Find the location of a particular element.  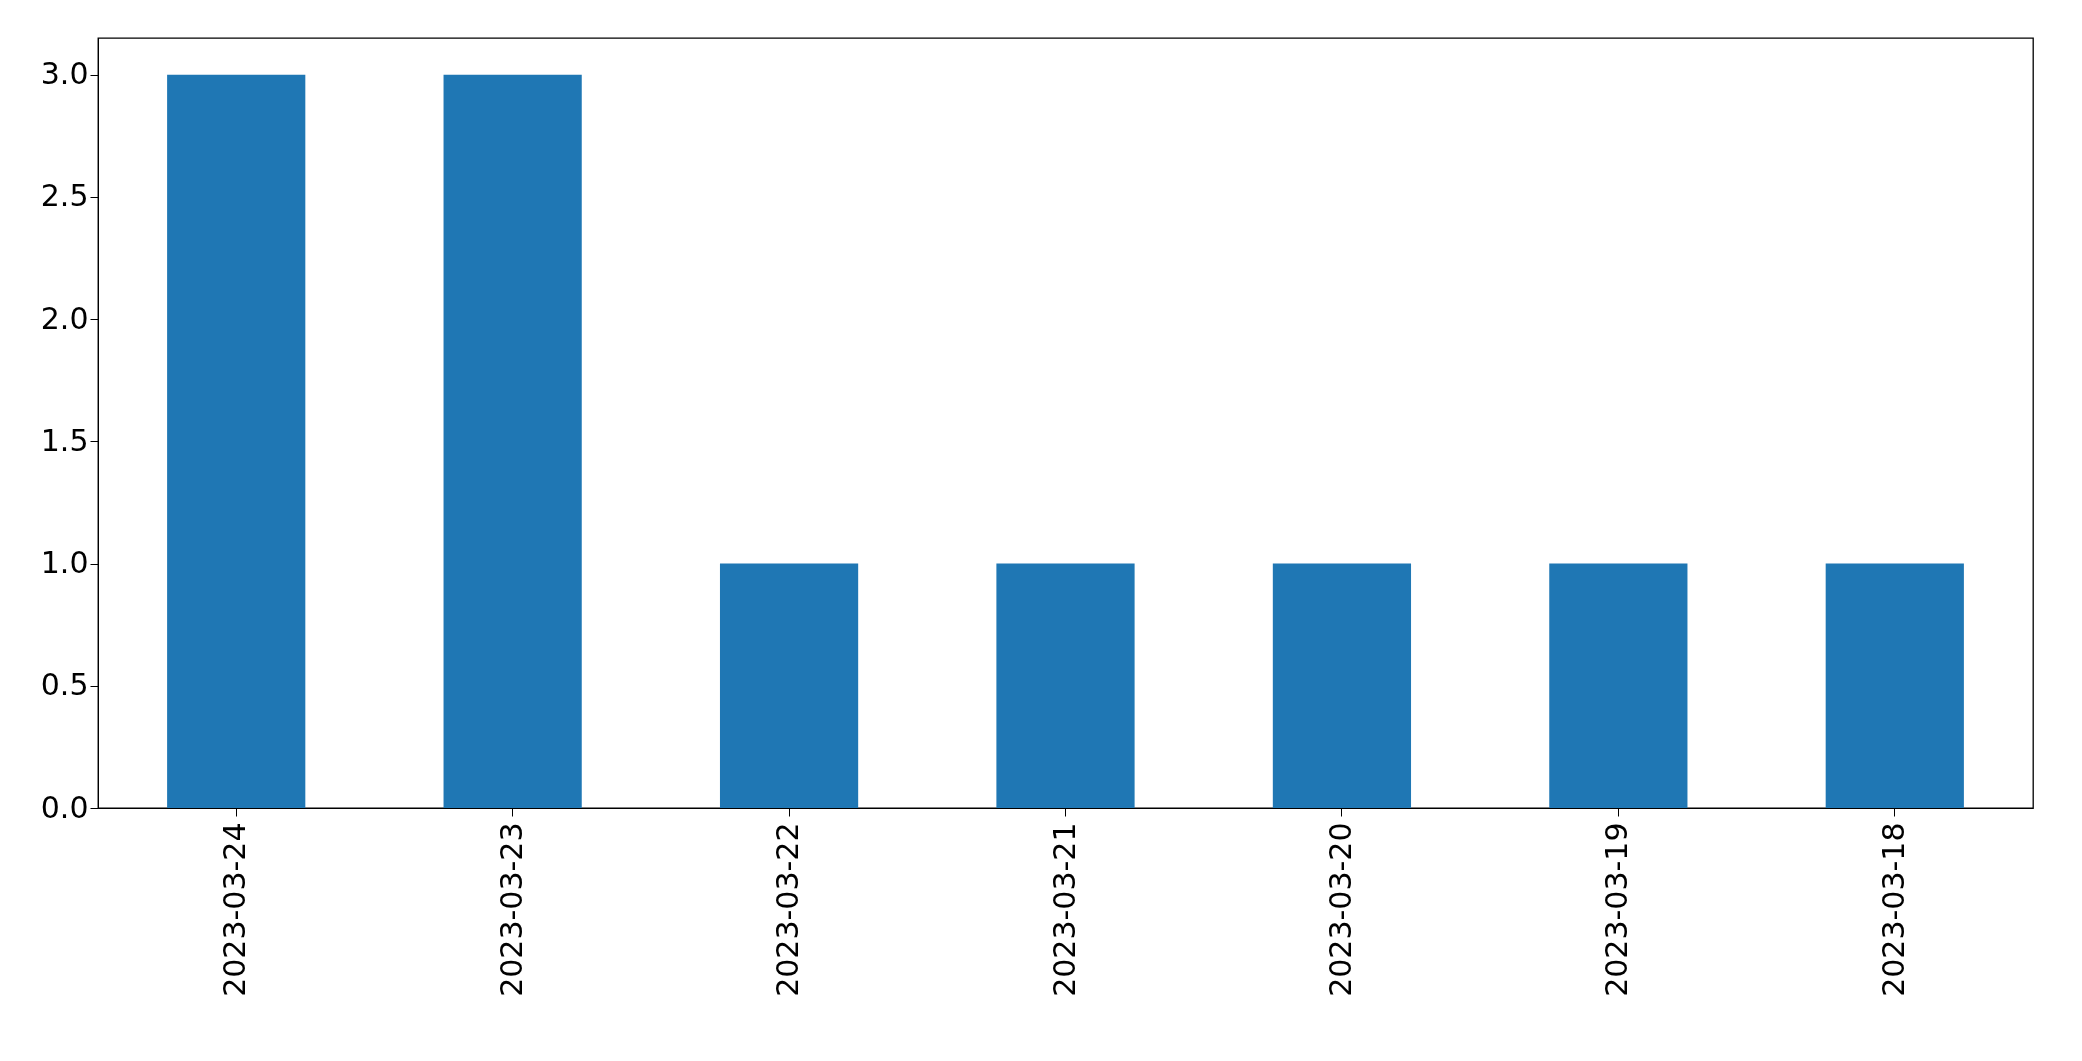

x-tick-label: 2023-03-24 is located at coordinates (235, 909).